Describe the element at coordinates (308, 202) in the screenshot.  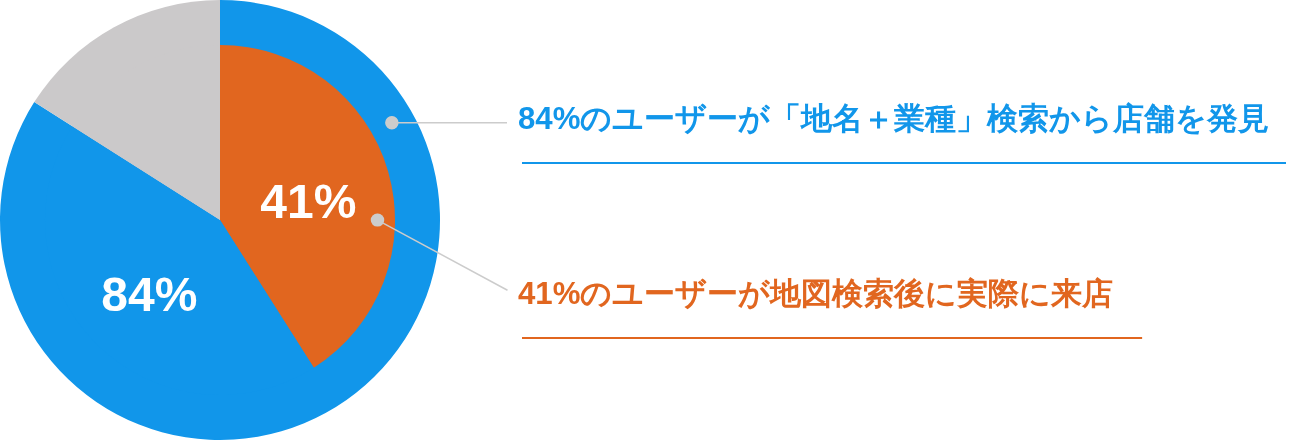
I see `data-label: 41%` at that location.